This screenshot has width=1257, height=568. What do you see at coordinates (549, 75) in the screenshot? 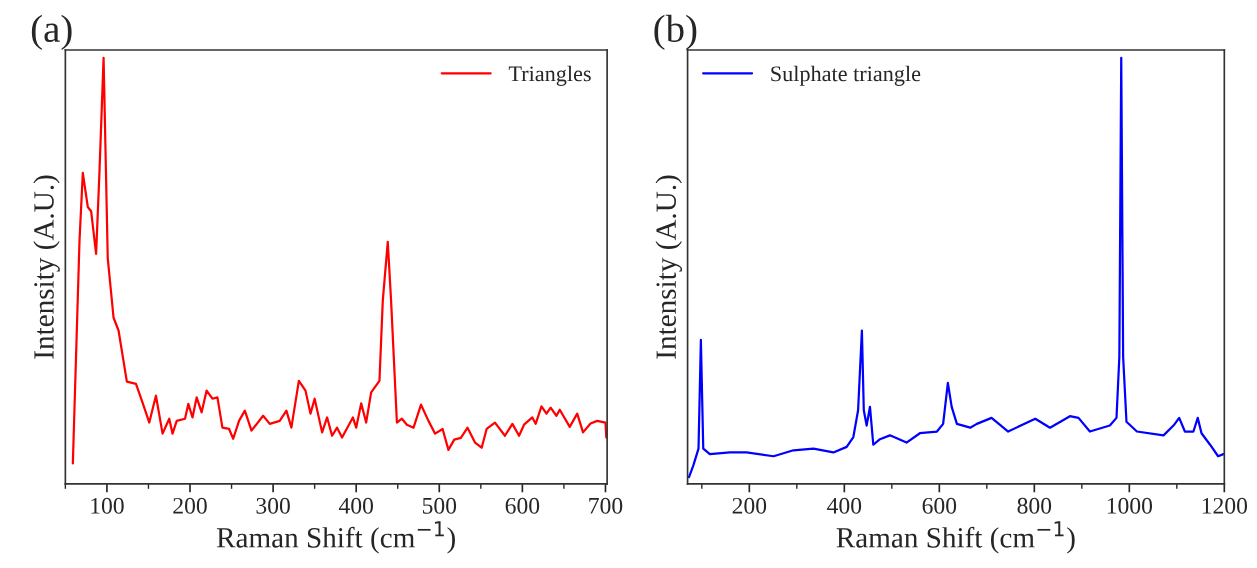
I see `legend-label: Triangles` at bounding box center [549, 75].